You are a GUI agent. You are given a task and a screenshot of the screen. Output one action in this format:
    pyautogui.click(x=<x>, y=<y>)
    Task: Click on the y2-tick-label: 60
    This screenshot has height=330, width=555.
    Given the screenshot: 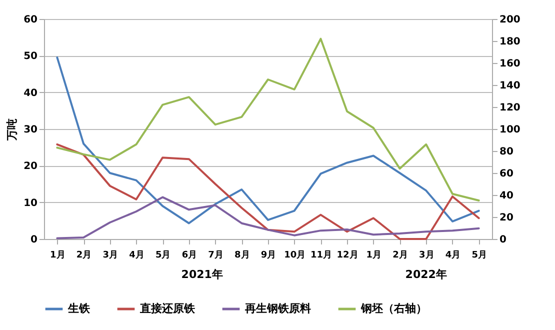 What is the action you would take?
    pyautogui.click(x=507, y=174)
    